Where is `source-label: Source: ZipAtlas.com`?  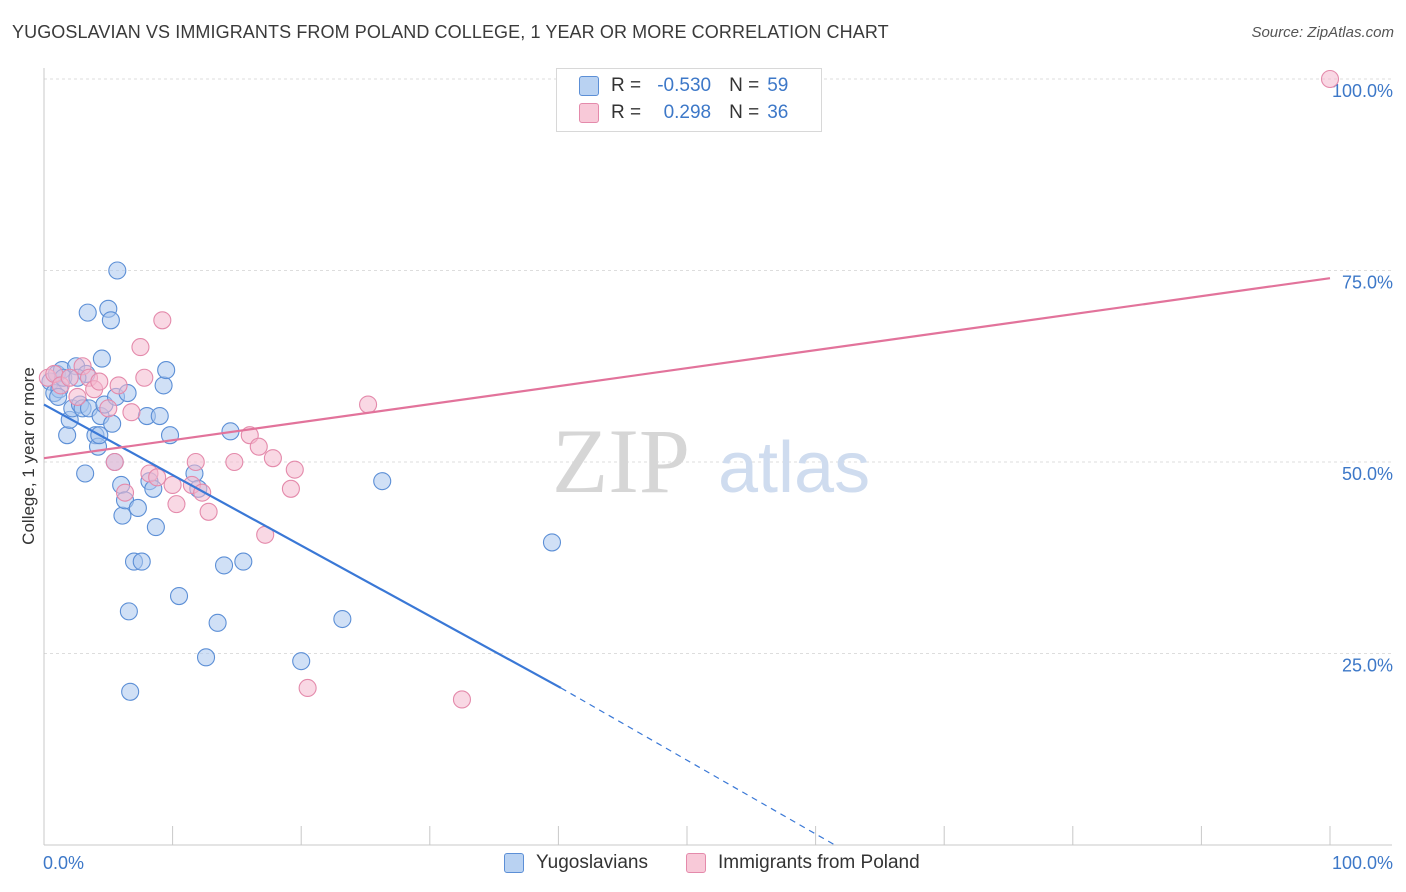 source-label: Source: ZipAtlas.com is located at coordinates (1322, 32).